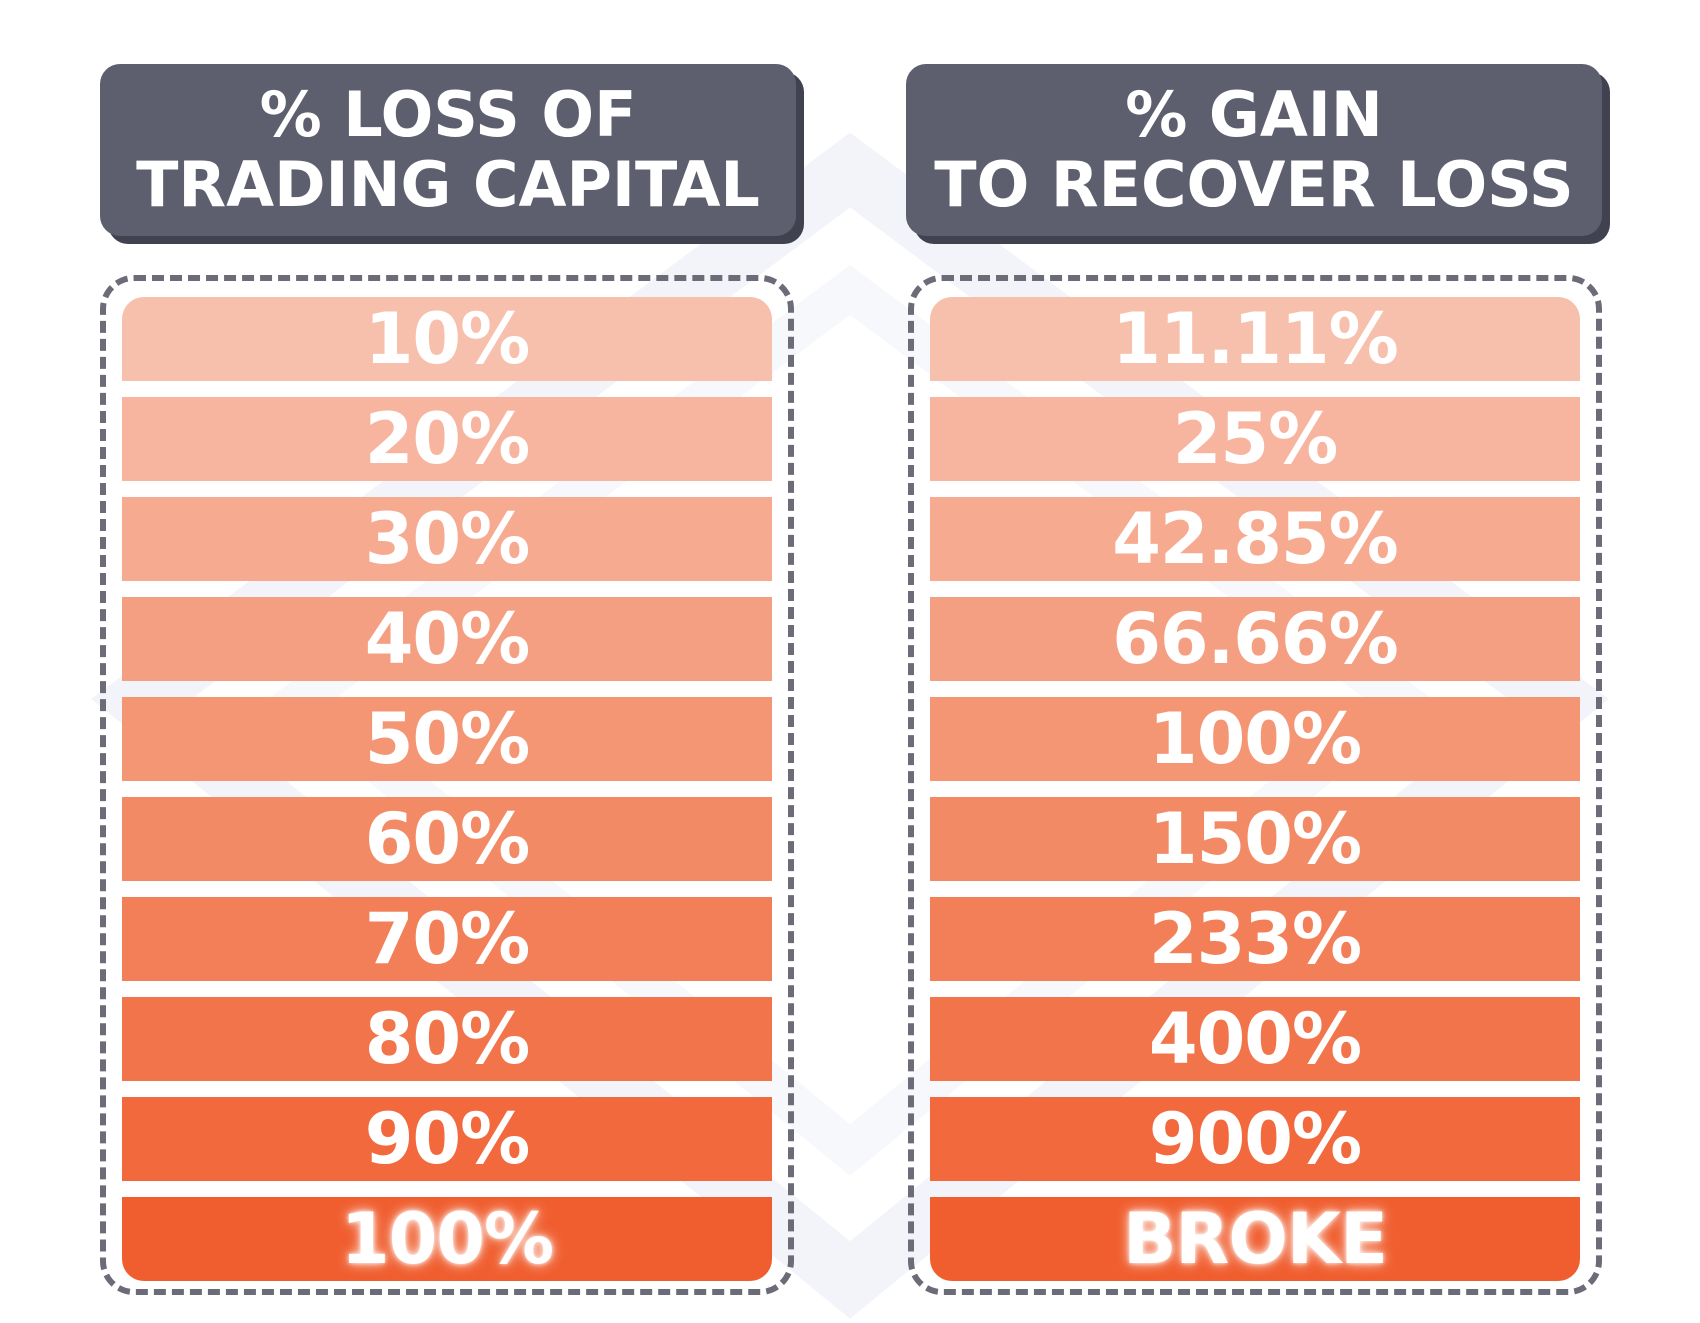 The image size is (1700, 1323). What do you see at coordinates (448, 184) in the screenshot?
I see `loss-header-line2: TRADING CAPITAL` at bounding box center [448, 184].